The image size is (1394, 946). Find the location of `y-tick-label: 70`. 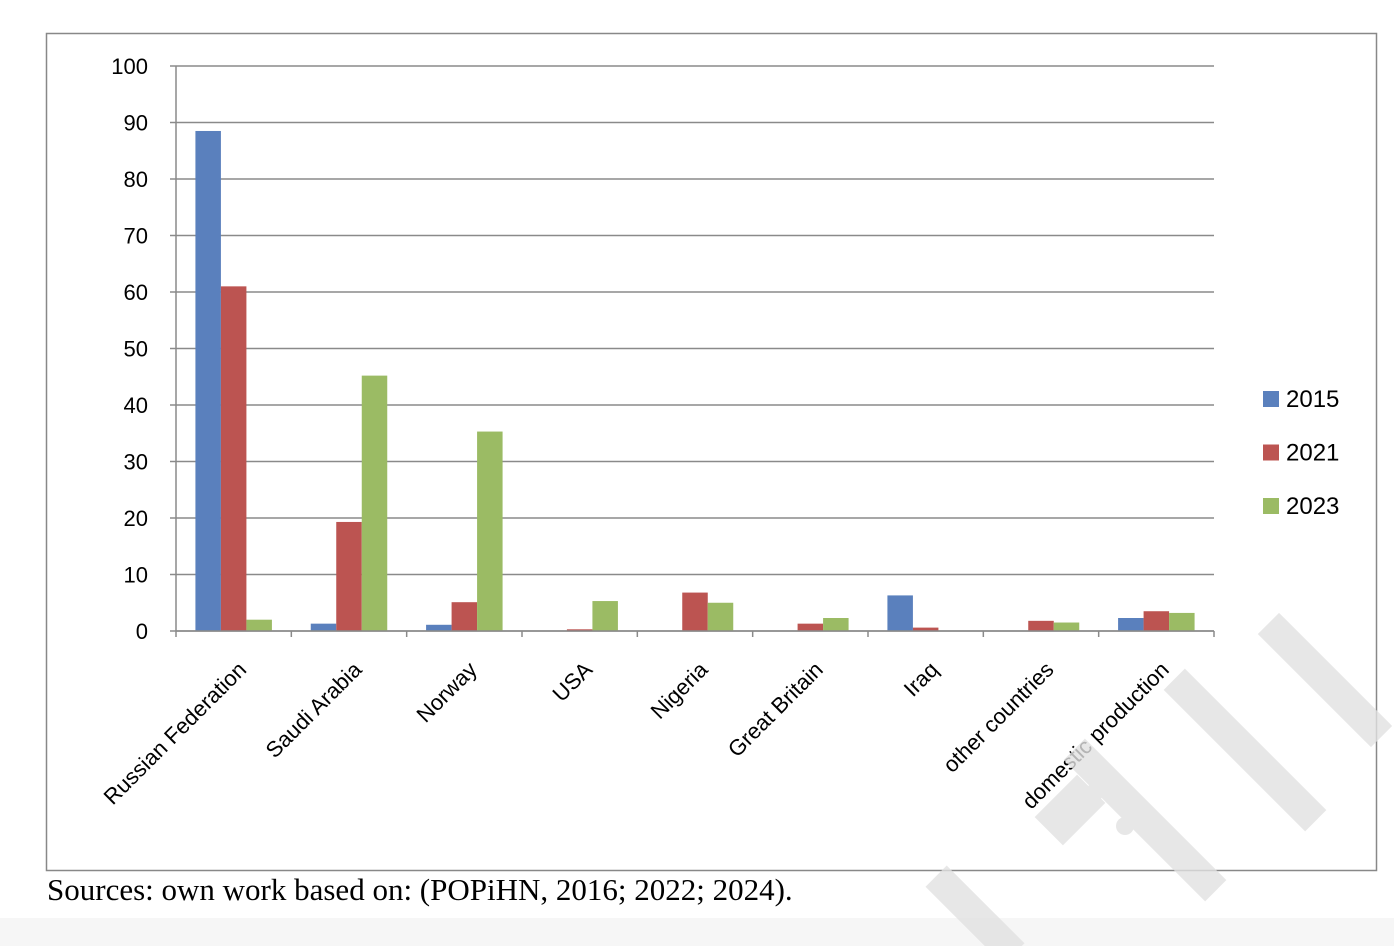

y-tick-label: 70 is located at coordinates (136, 236).